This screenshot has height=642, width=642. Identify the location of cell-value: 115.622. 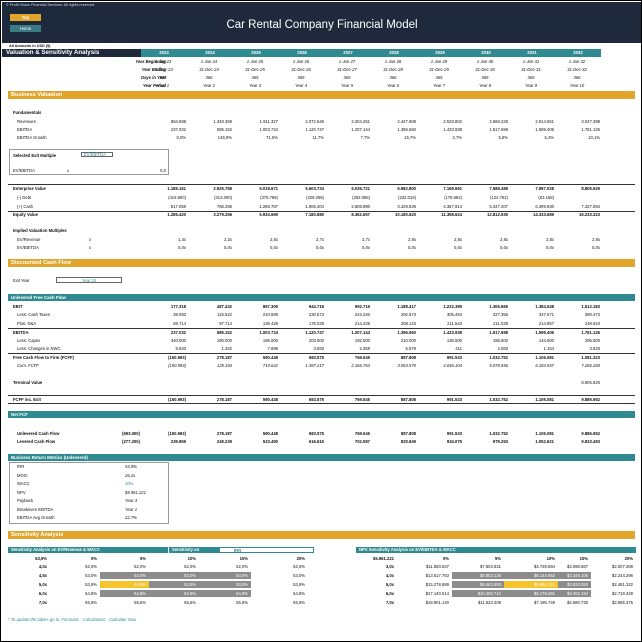
(224, 314).